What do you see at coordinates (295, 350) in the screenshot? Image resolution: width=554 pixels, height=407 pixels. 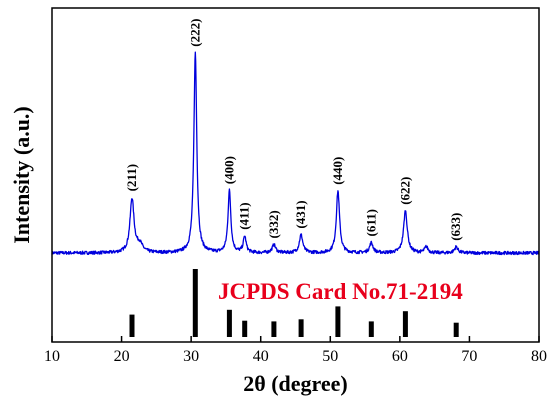 I see `x-axis: 10 20 30 40 50 60 70 80` at bounding box center [295, 350].